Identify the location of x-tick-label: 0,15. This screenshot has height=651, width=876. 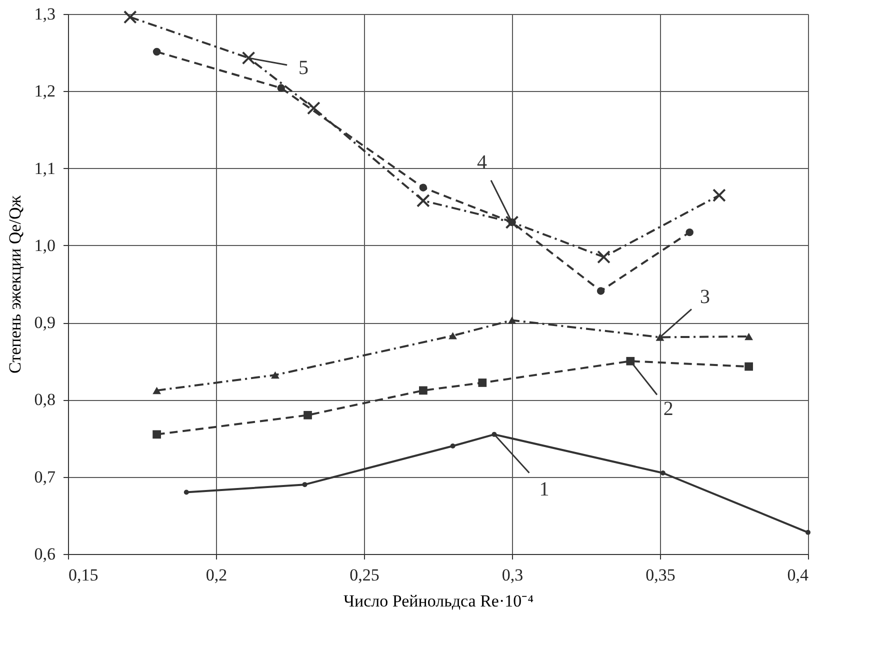
(83, 575).